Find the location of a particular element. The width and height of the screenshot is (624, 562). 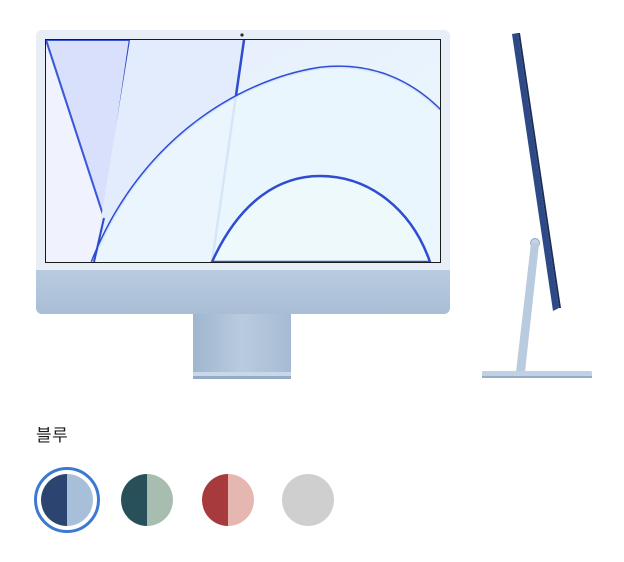

swatch-blue is located at coordinates (67, 500).